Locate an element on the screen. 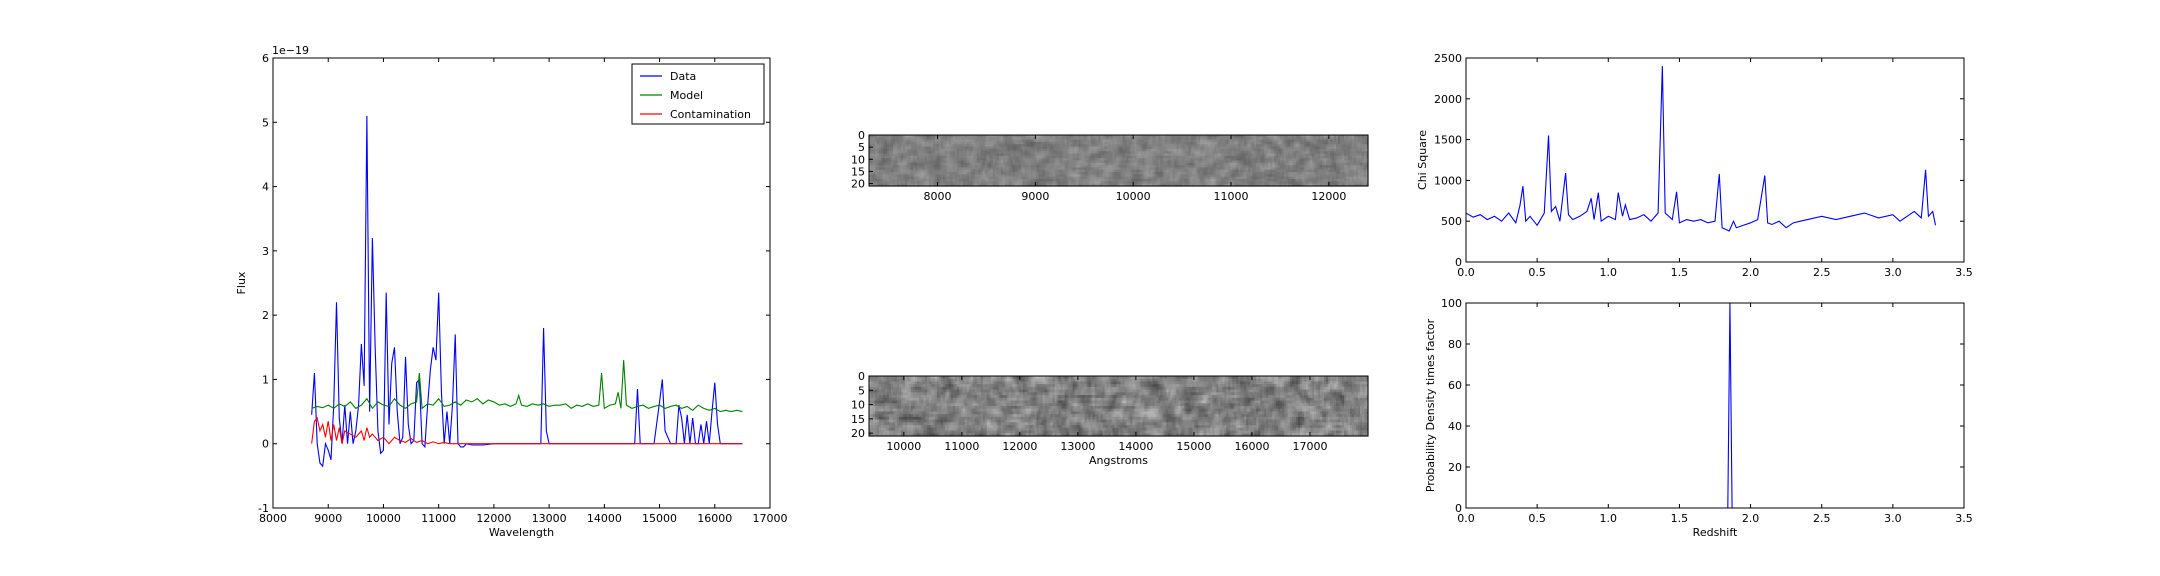  y-axis-label: Flux is located at coordinates (241, 282).